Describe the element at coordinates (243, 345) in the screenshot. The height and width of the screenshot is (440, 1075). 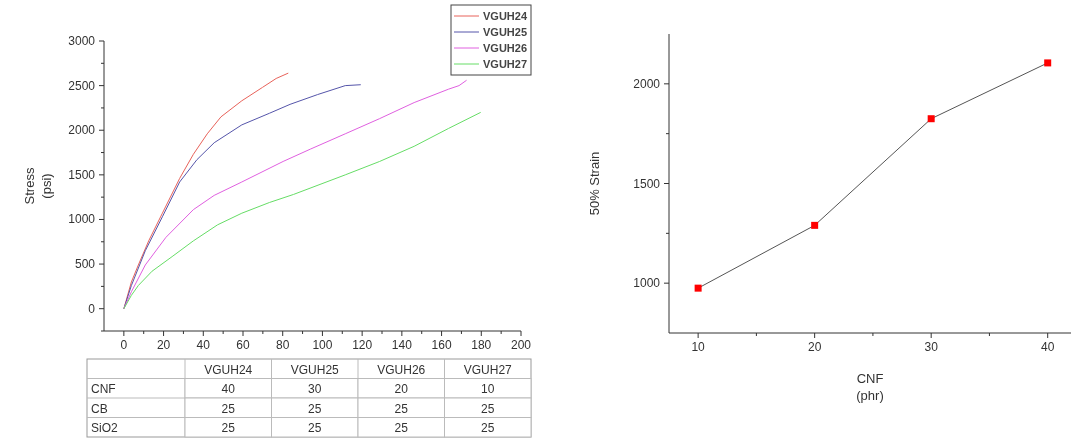
I see `x-tick-label: 60` at that location.